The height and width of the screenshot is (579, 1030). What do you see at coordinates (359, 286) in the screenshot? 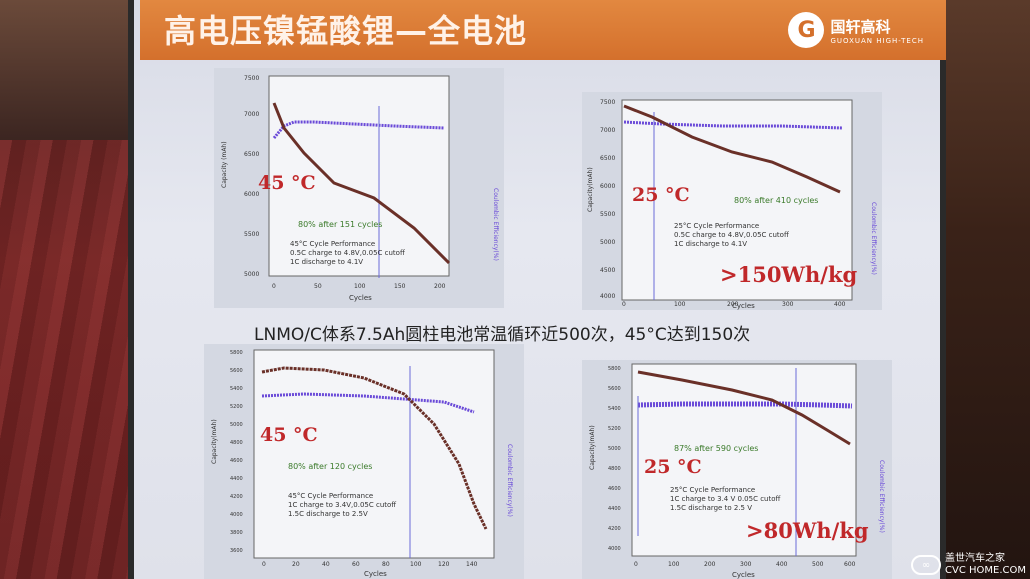
I see `x-tick-labels: 0 50 100 150 200` at bounding box center [359, 286].